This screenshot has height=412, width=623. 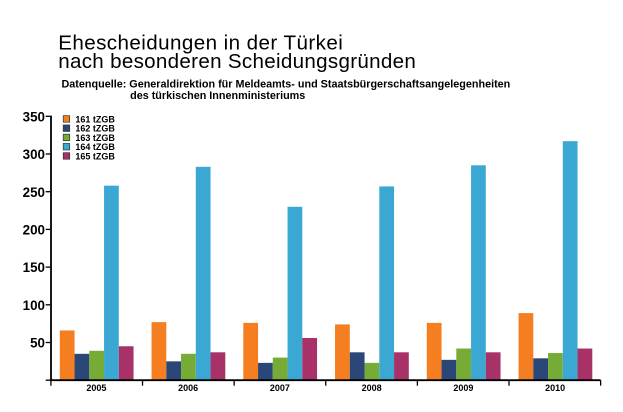 What do you see at coordinates (188, 388) in the screenshot?
I see `svg-text: 2006` at bounding box center [188, 388].